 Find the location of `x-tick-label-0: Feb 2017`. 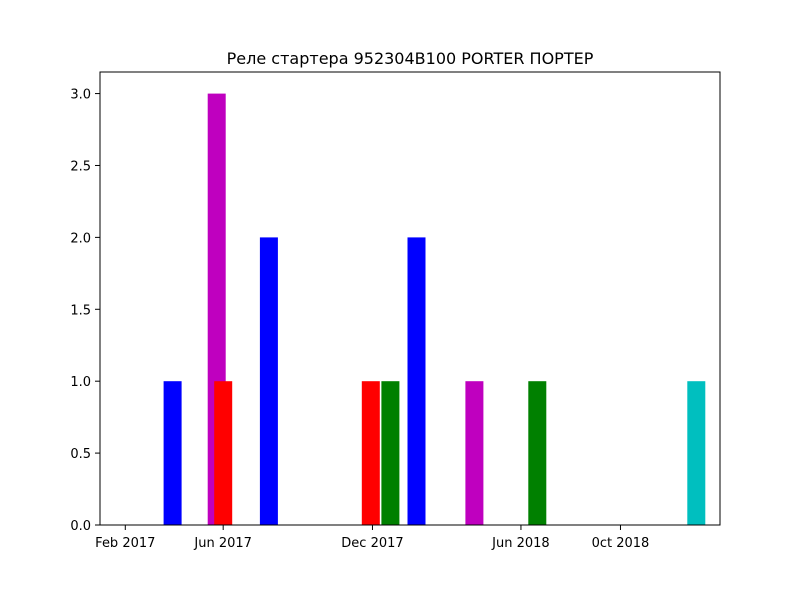

x-tick-label-0: Feb 2017 is located at coordinates (125, 543).